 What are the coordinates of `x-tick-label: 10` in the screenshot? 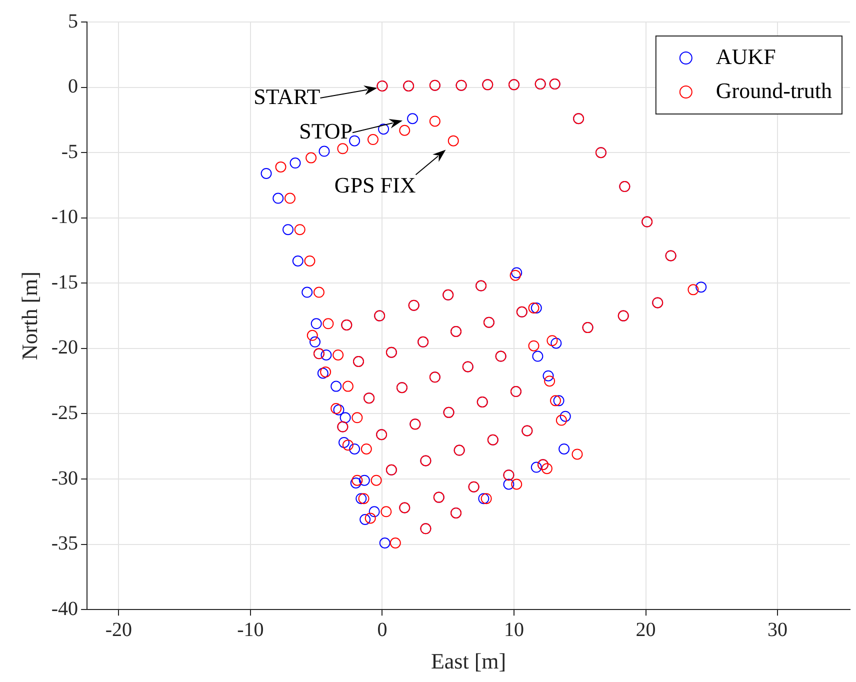 It's located at (514, 629).